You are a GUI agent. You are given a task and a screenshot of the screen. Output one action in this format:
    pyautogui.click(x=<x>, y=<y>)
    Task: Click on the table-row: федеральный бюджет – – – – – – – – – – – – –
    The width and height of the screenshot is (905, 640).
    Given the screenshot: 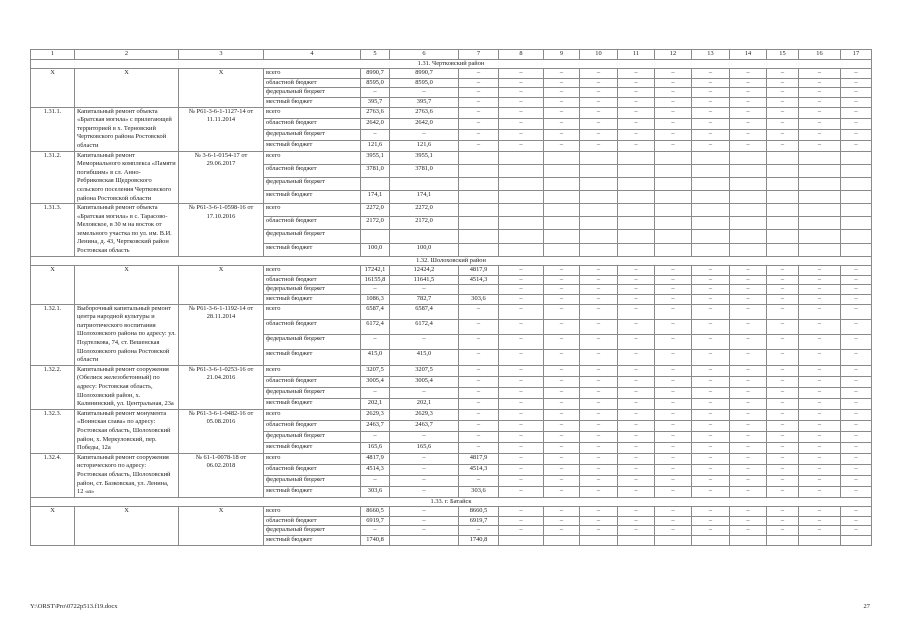 What is the action you would take?
    pyautogui.click(x=451, y=134)
    